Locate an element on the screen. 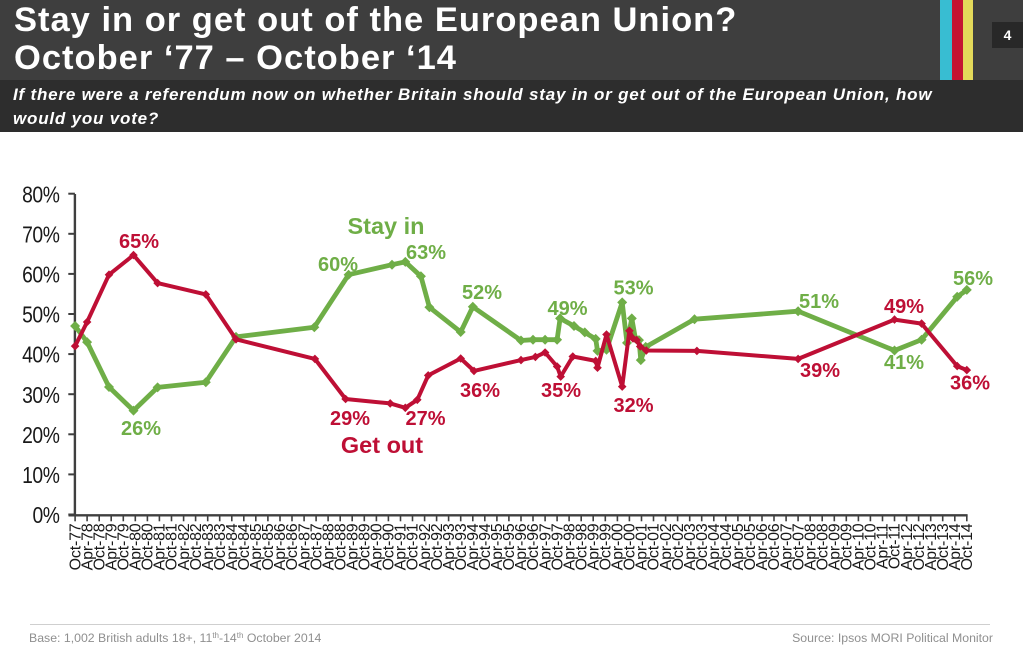  svg-text: Apr-97 is located at coordinates (545, 546).